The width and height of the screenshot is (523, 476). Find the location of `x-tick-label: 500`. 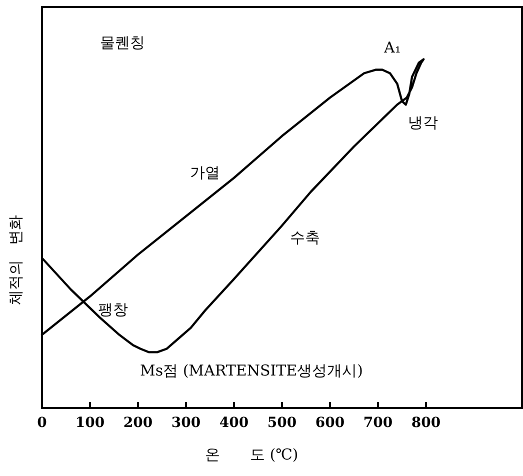

x-tick-label: 500 is located at coordinates (282, 423).